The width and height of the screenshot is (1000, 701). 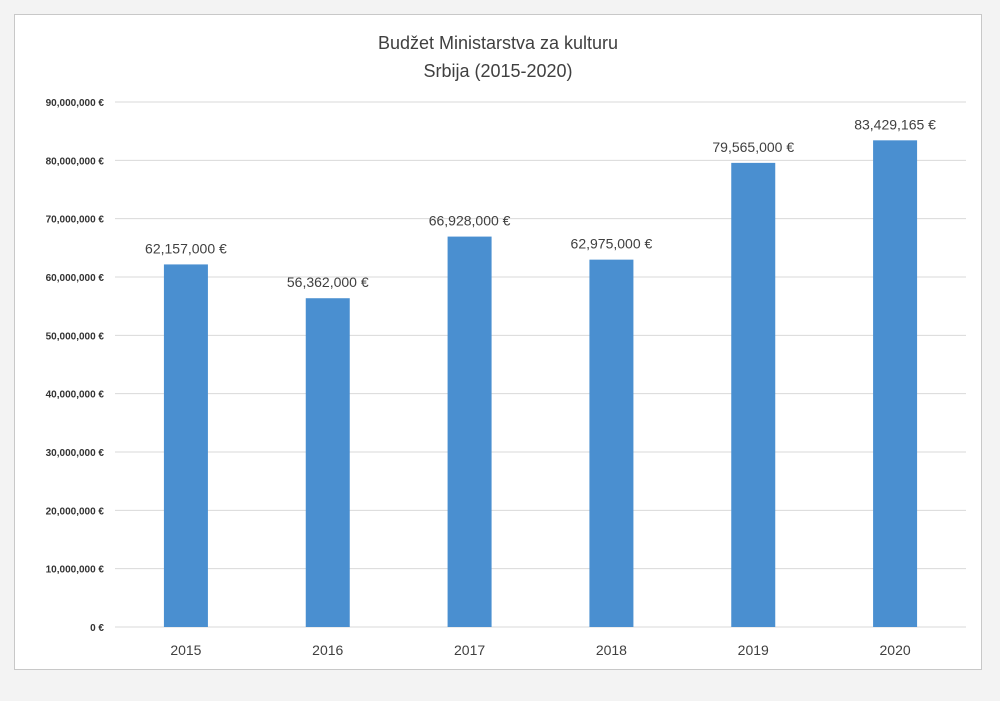 I want to click on y-tick-label: 10,000,000 €, so click(x=75, y=570).